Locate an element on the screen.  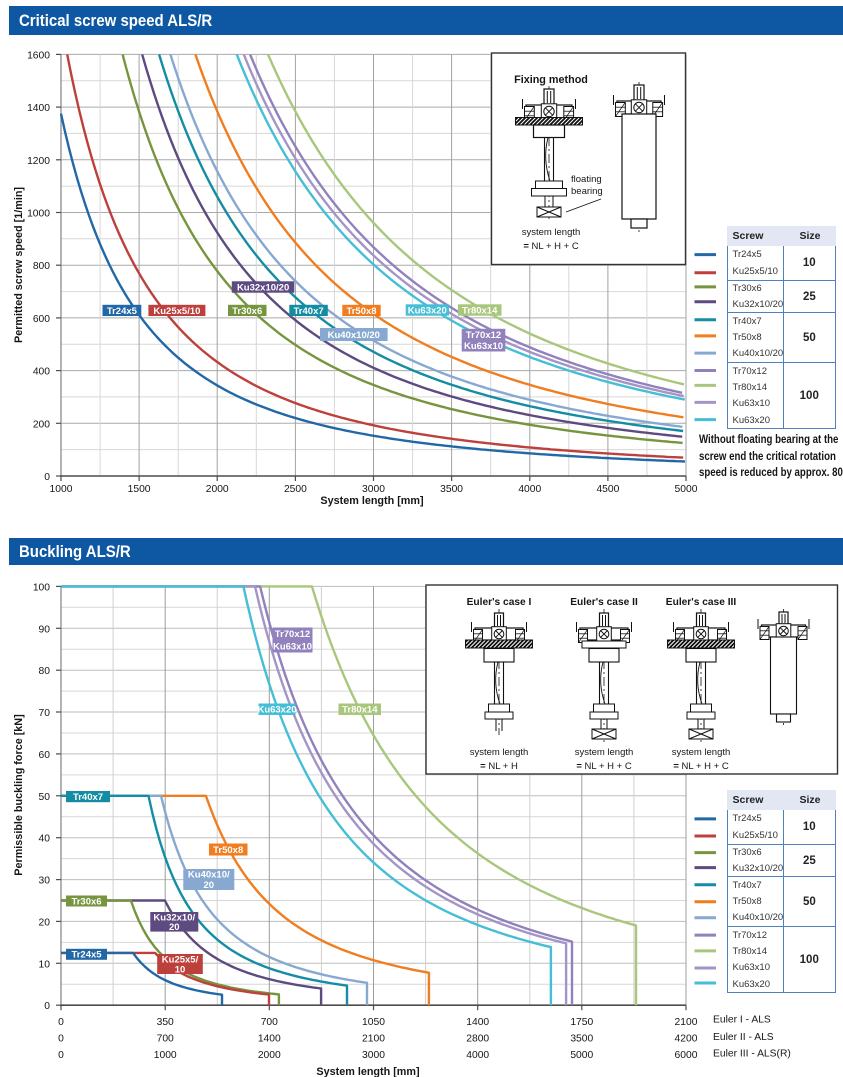
svg-text: 800 is located at coordinates (41, 266).